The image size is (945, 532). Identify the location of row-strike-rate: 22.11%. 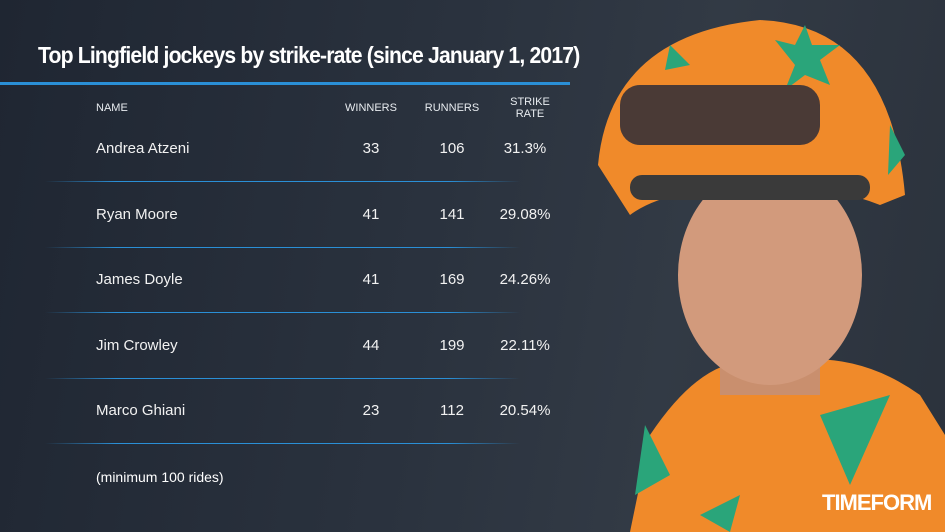
(525, 345).